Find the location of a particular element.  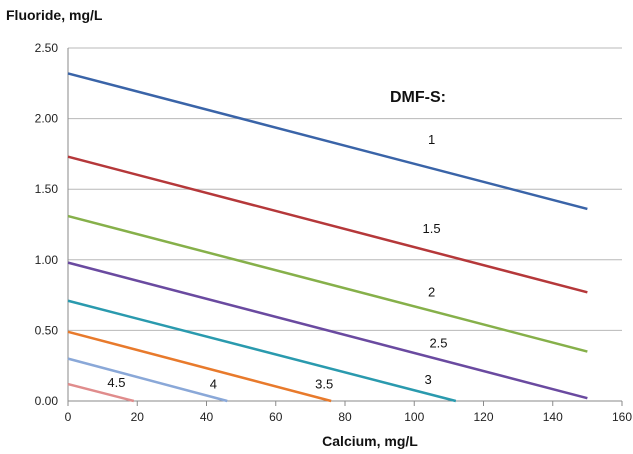

y-axis-title: Fluoride, mg/L is located at coordinates (54, 15).